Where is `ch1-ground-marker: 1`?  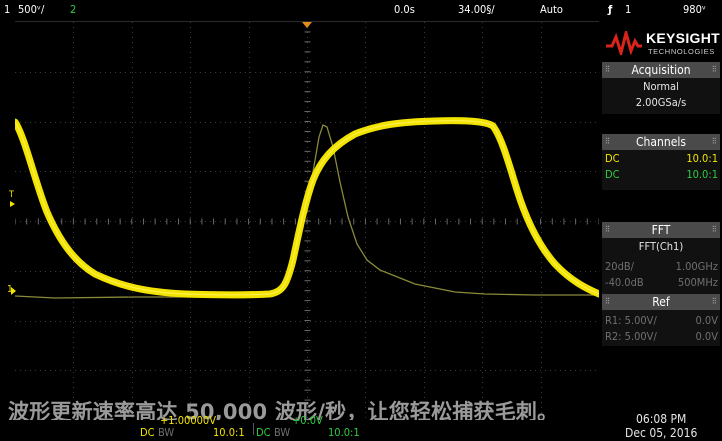 ch1-ground-marker: 1 is located at coordinates (11, 291).